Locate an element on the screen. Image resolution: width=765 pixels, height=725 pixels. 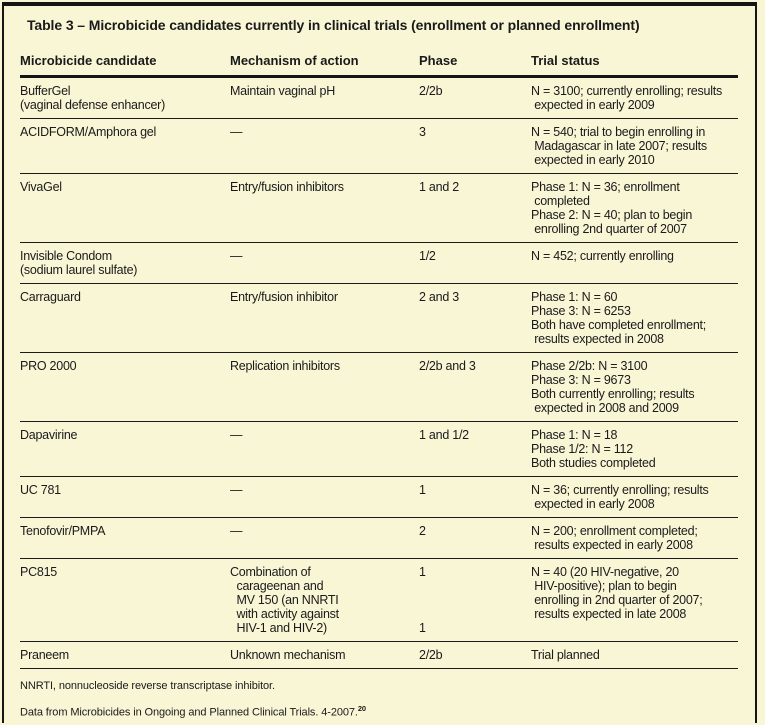
cell-phase: 2 and 3 is located at coordinates (439, 297).